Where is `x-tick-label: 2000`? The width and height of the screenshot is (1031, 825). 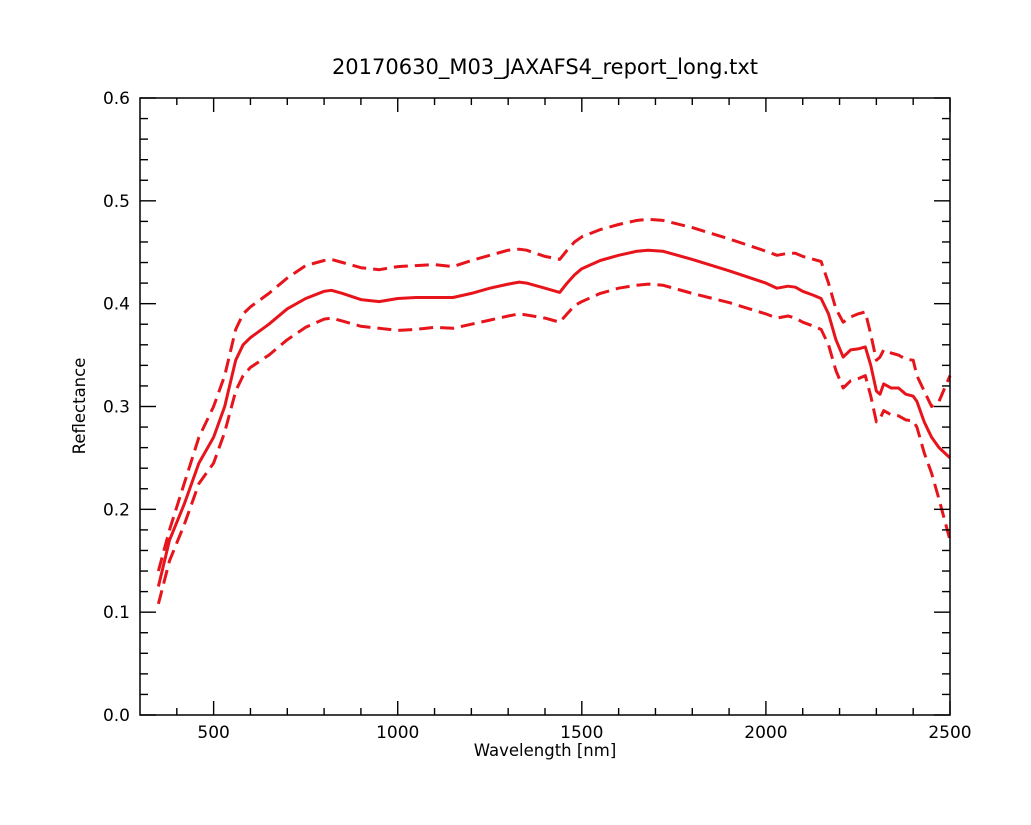 x-tick-label: 2000 is located at coordinates (765, 733).